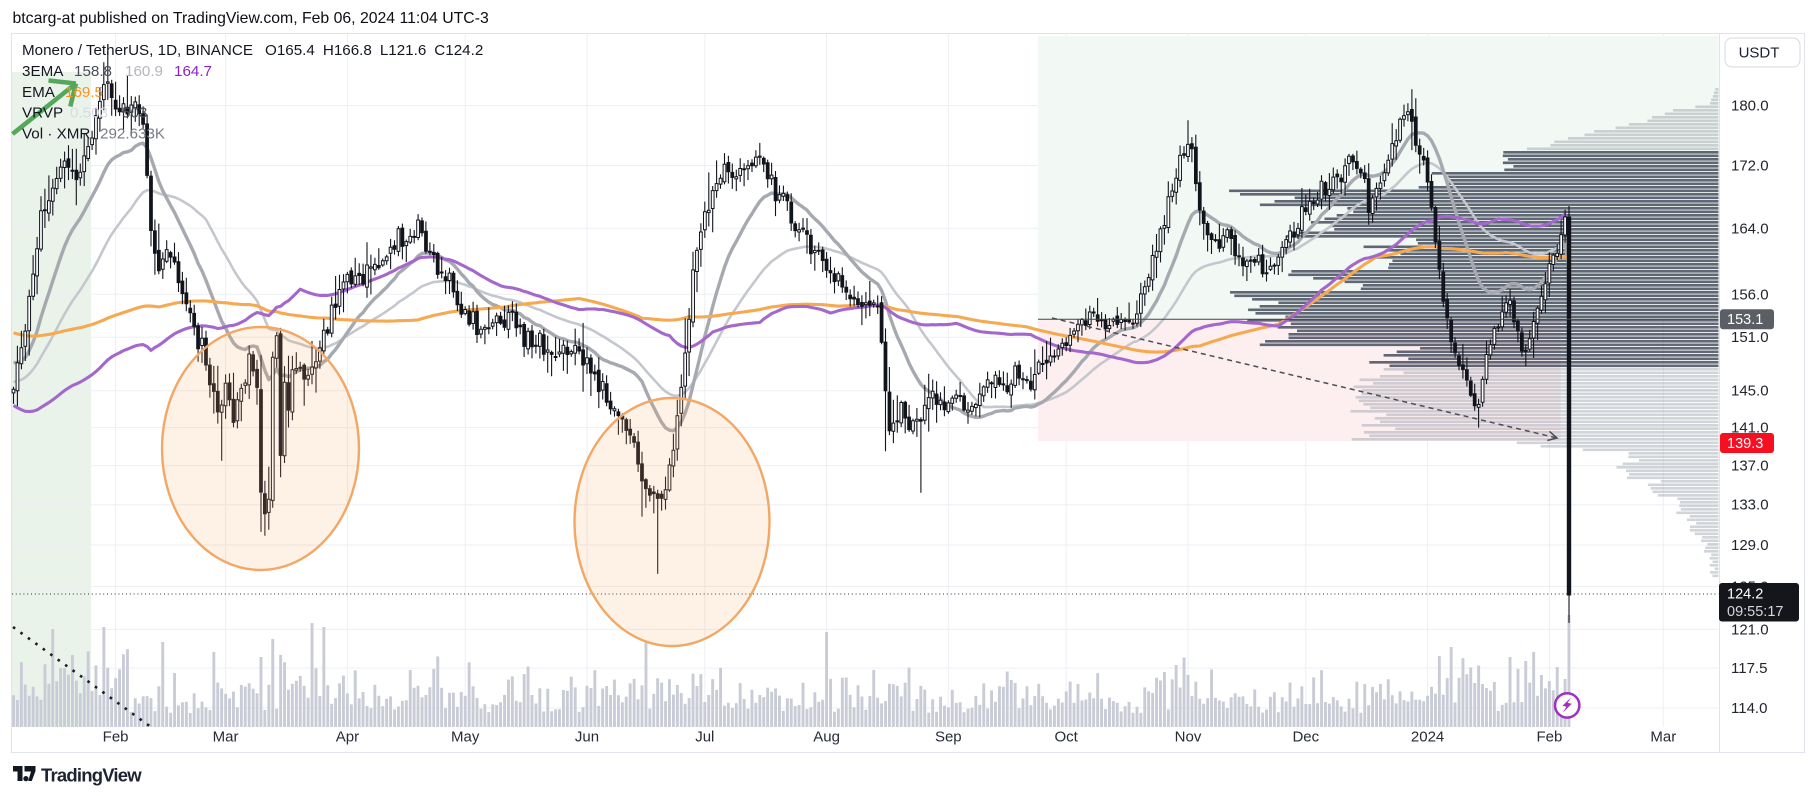 Image resolution: width=1818 pixels, height=796 pixels. What do you see at coordinates (1750, 228) in the screenshot?
I see `svg-text: 164.0` at bounding box center [1750, 228].